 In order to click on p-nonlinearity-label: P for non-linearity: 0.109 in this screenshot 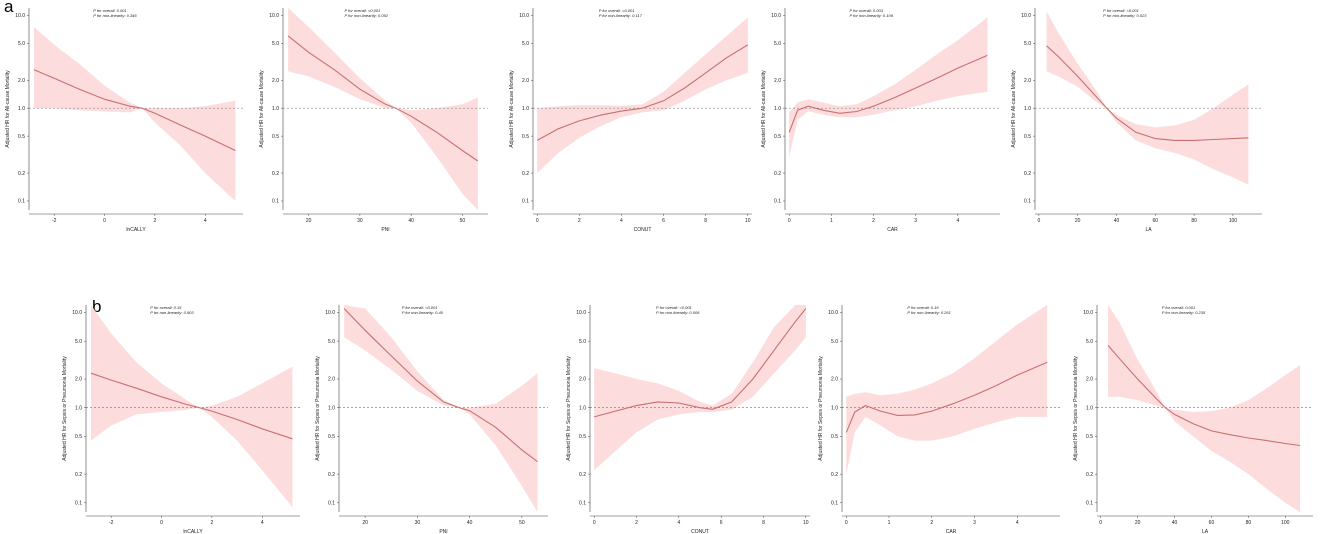, I will do `click(872, 15)`.